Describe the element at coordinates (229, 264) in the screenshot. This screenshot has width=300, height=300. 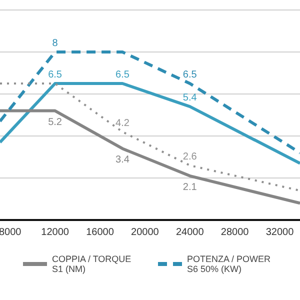
I see `legend-label: POTENZA / POWER S6 50% (KW)` at that location.